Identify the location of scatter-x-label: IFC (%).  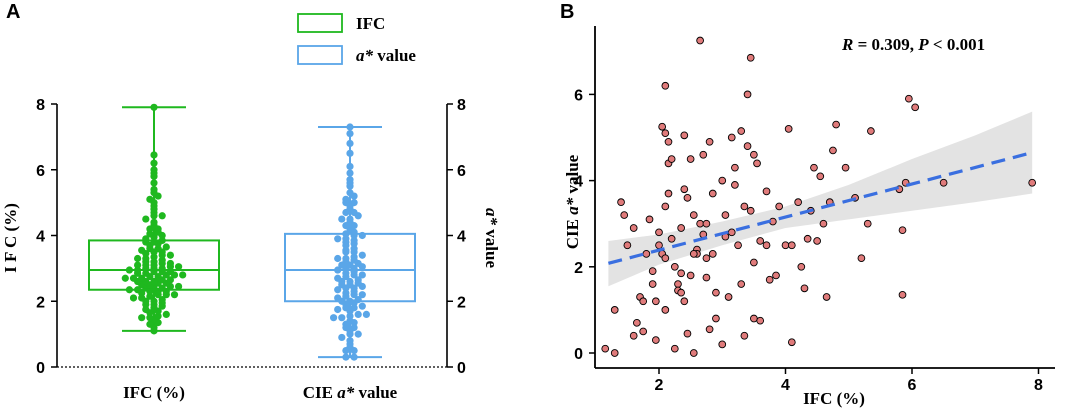
(834, 398).